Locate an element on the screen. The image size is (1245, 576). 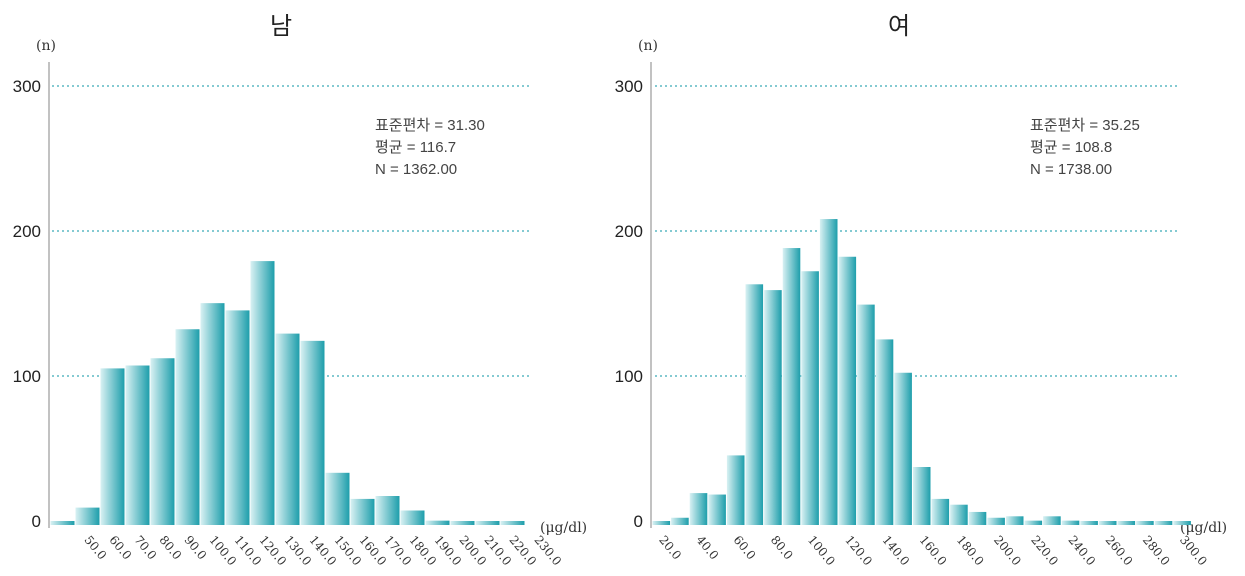
x-tick-label: 200.0 is located at coordinates (1007, 550).